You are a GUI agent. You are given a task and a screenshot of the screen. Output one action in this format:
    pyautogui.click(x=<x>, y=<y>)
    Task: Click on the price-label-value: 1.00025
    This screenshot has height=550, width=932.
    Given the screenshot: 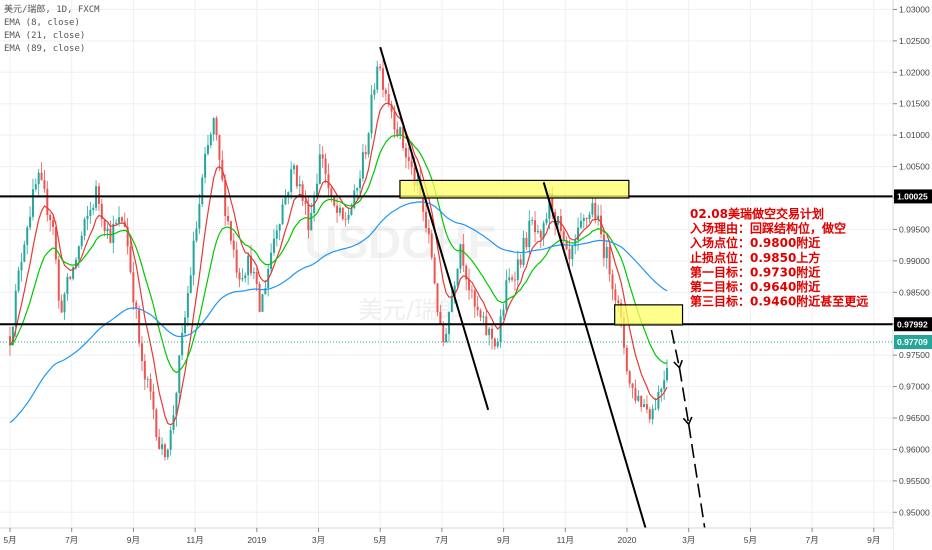 What is the action you would take?
    pyautogui.click(x=912, y=197)
    